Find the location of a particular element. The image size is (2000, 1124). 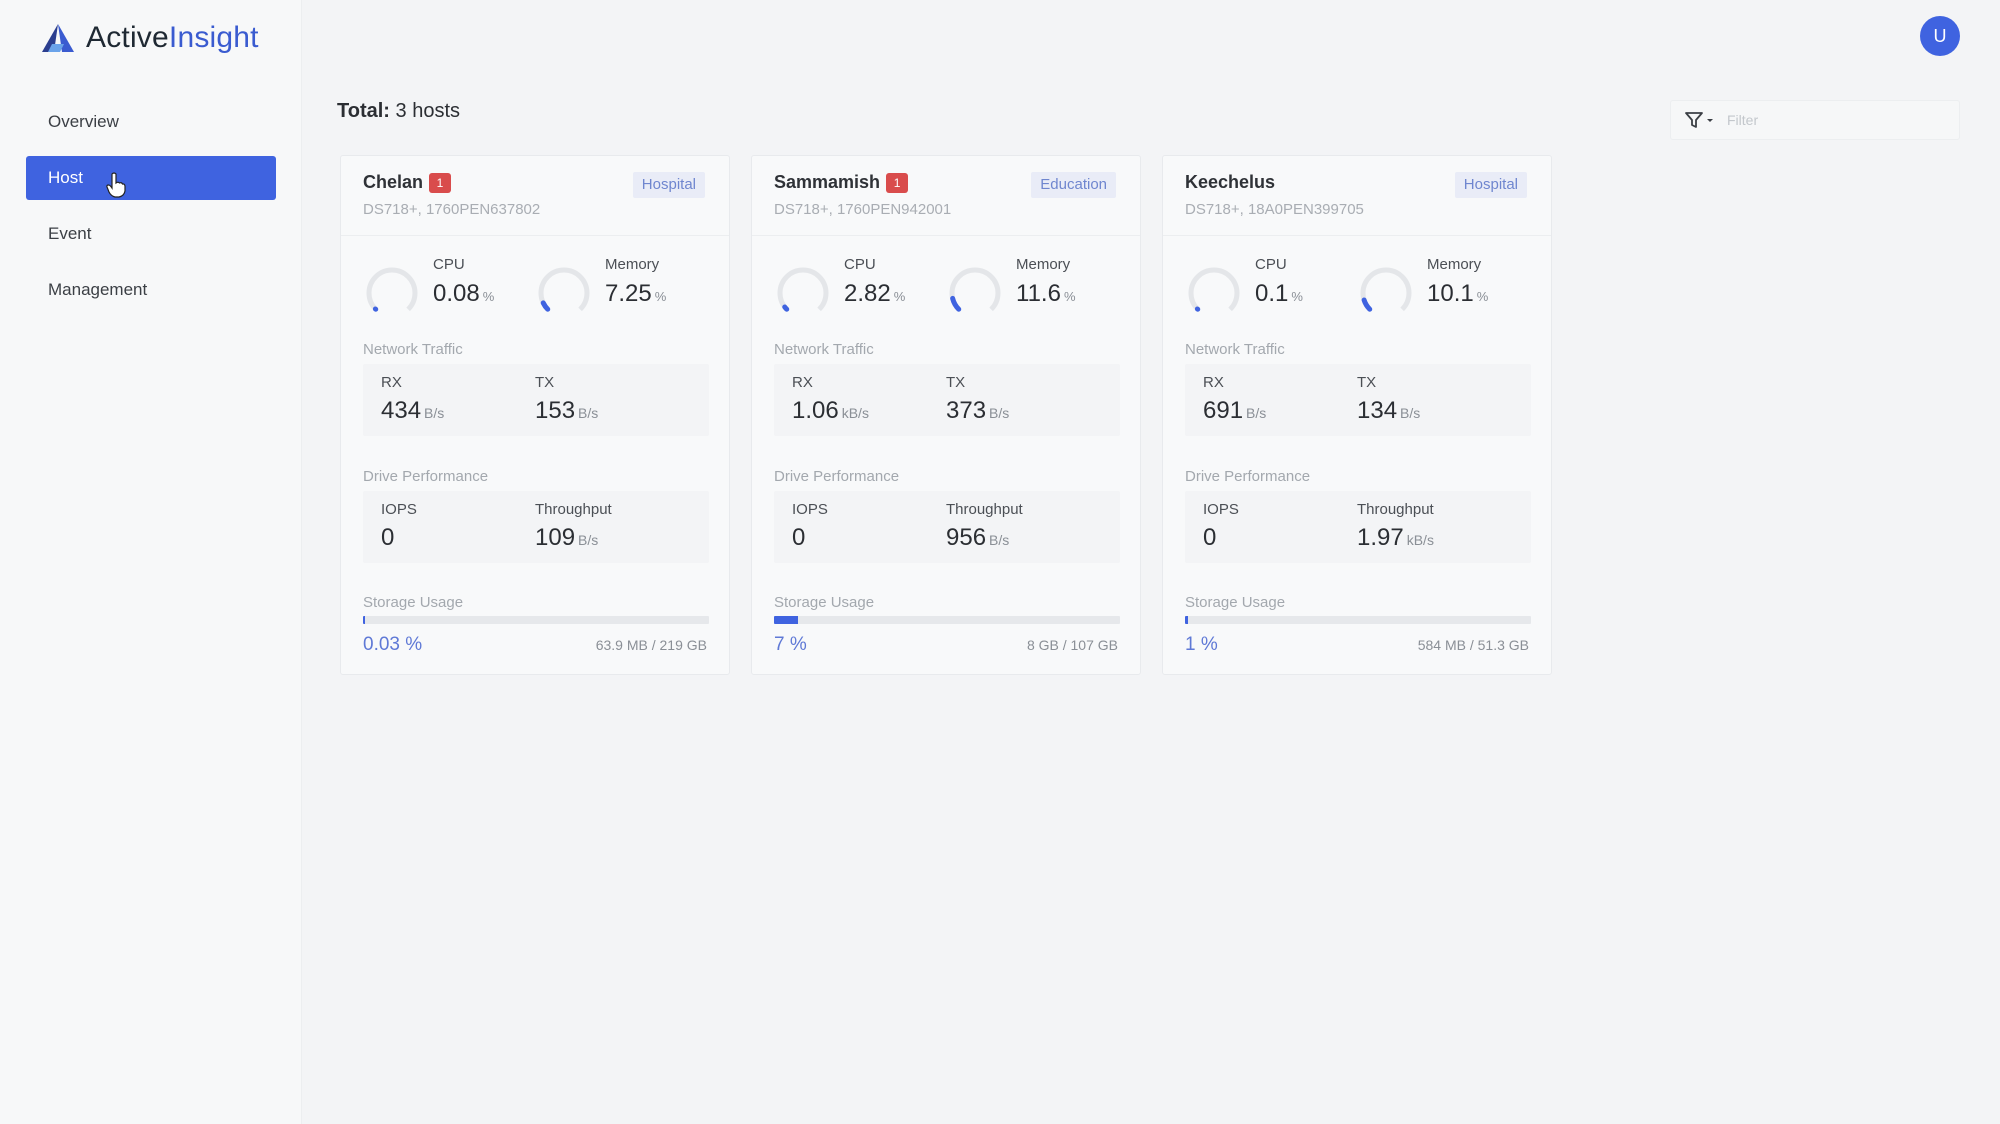

cpu-gauge: CPU 2.82% is located at coordinates (859, 291).